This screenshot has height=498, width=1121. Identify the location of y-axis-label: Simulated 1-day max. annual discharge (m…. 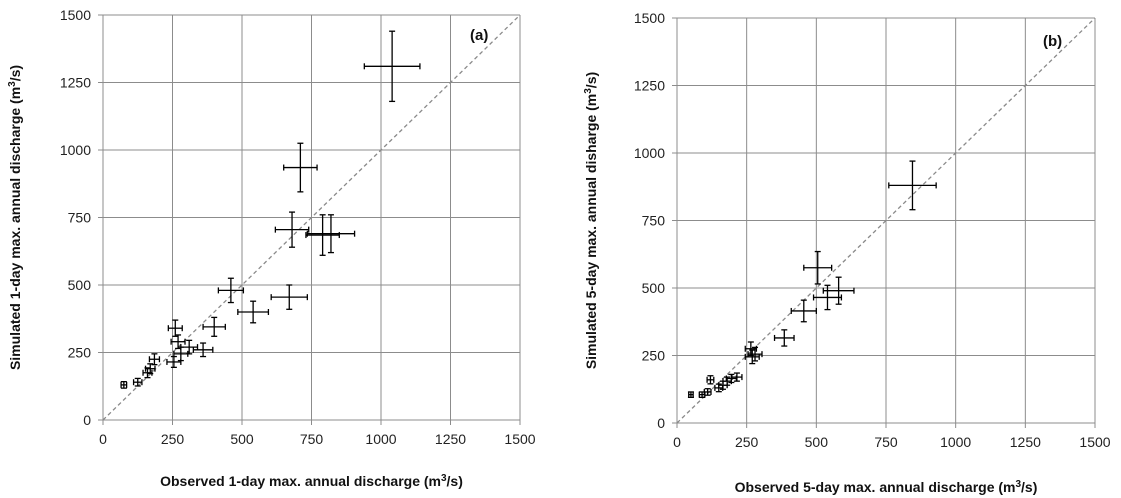
(15, 217).